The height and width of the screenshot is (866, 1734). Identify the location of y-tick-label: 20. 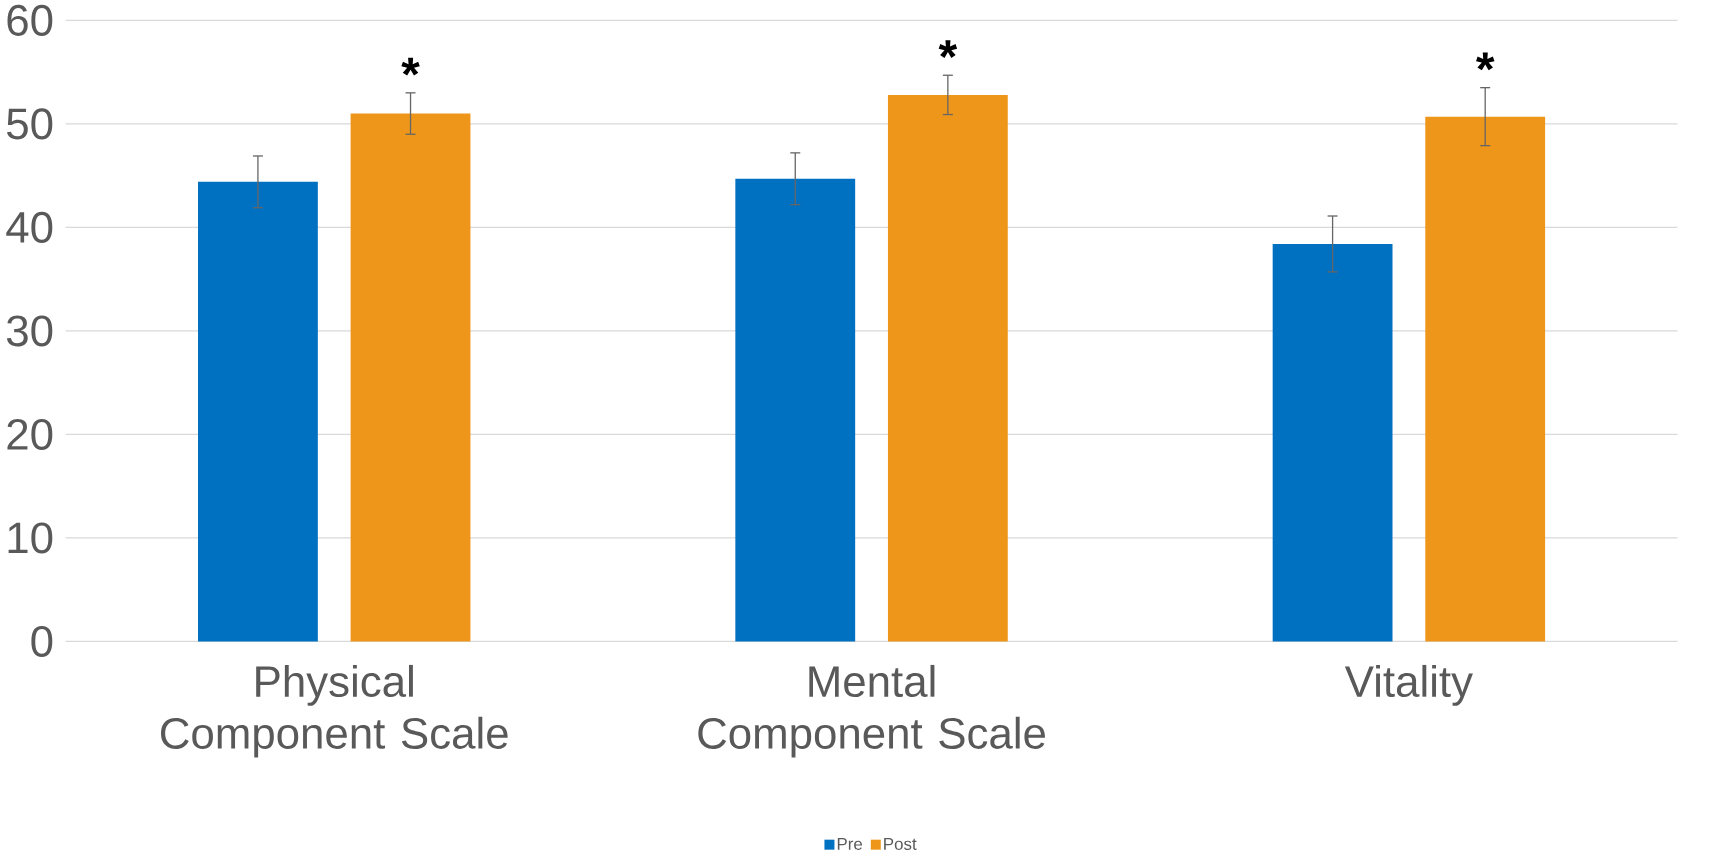
(30, 434).